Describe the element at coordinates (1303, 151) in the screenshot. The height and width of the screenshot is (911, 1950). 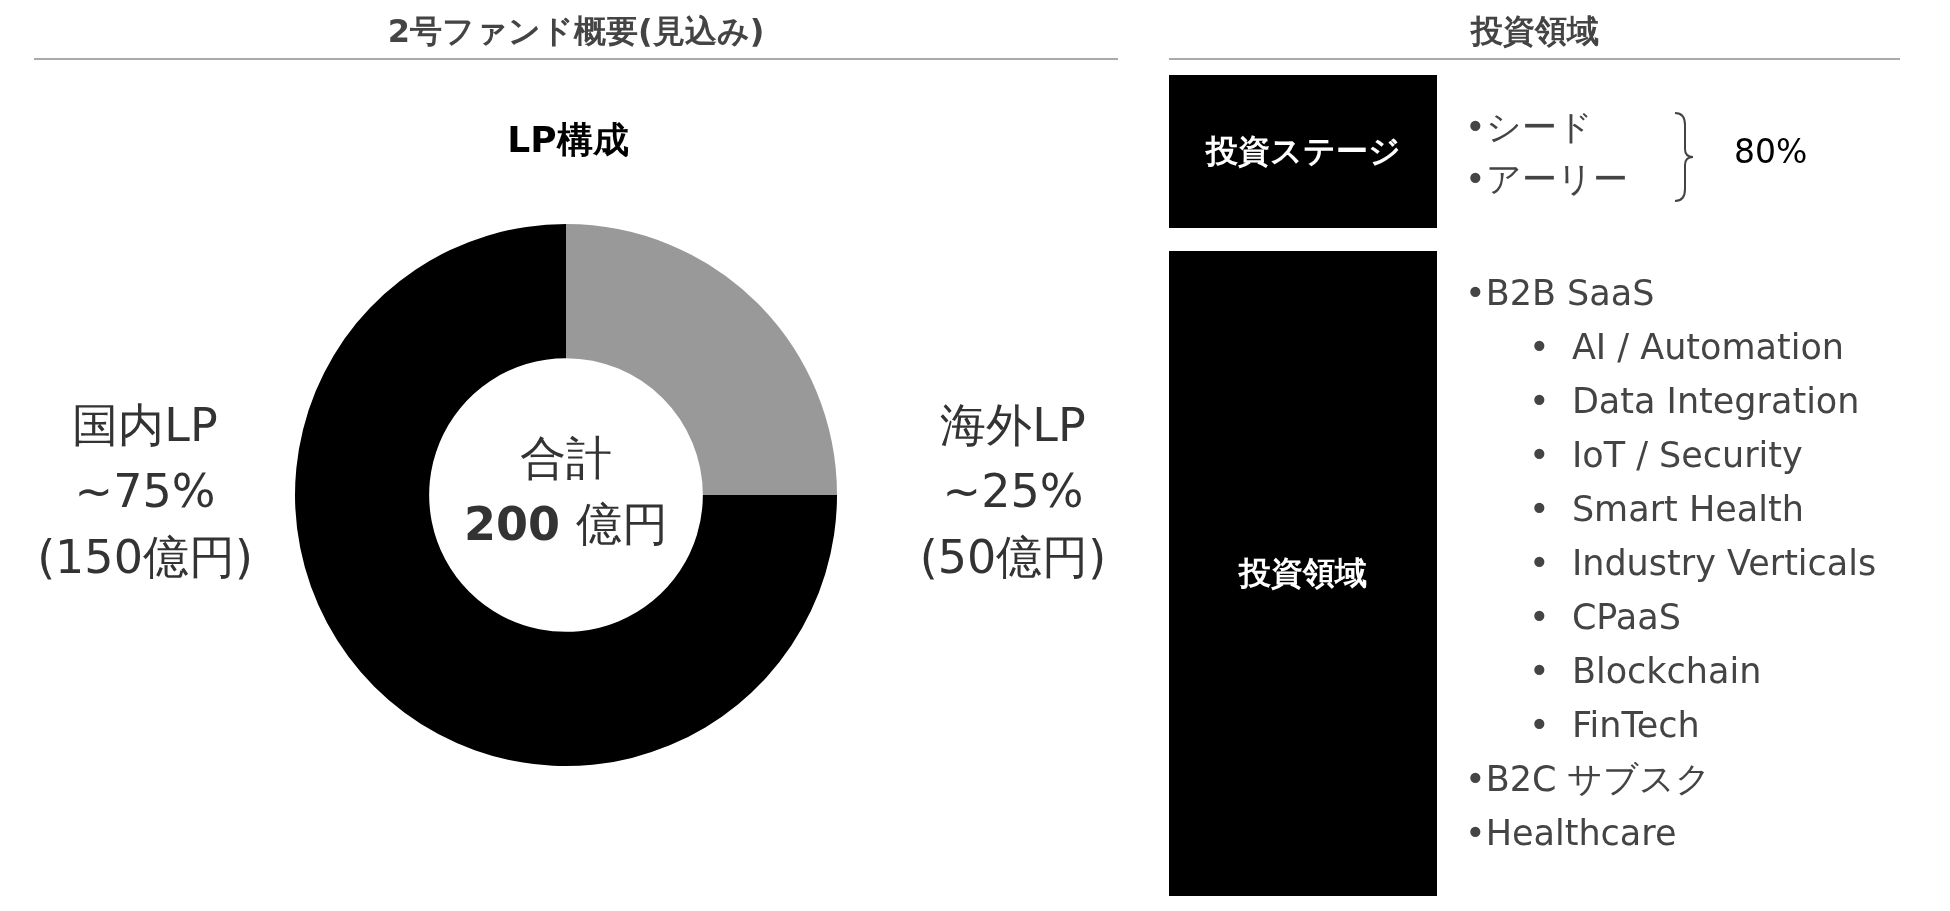
I see `category-label: 投資ステージ` at that location.